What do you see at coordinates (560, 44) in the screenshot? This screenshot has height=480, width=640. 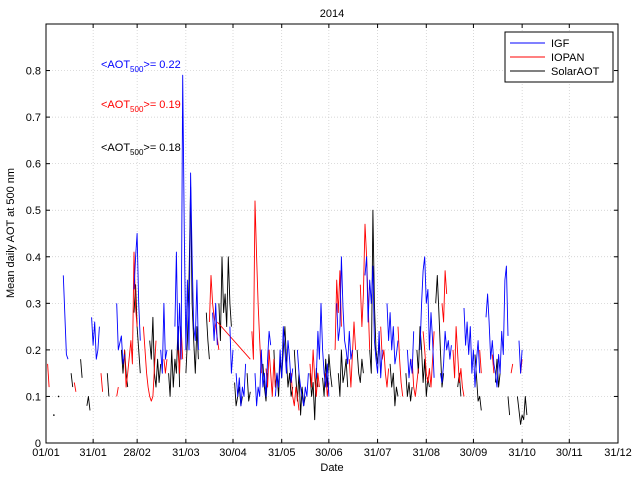 I see `legend-label-igf: IGF` at bounding box center [560, 44].